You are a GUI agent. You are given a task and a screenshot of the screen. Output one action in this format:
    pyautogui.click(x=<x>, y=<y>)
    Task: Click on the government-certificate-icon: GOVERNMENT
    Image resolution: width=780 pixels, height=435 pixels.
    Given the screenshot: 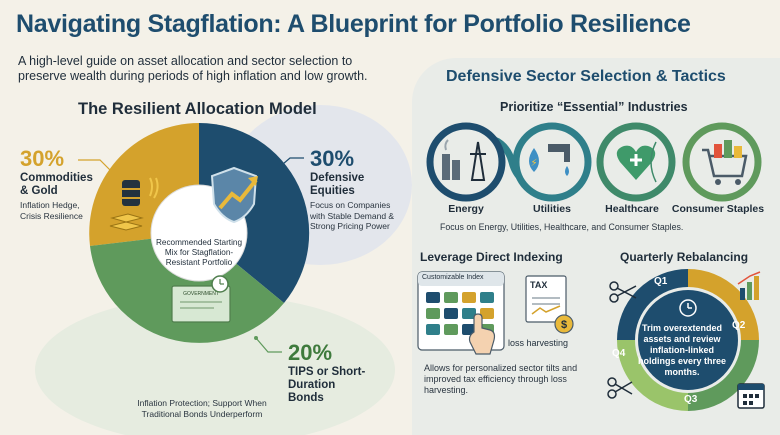 What is the action you would take?
    pyautogui.click(x=201, y=299)
    